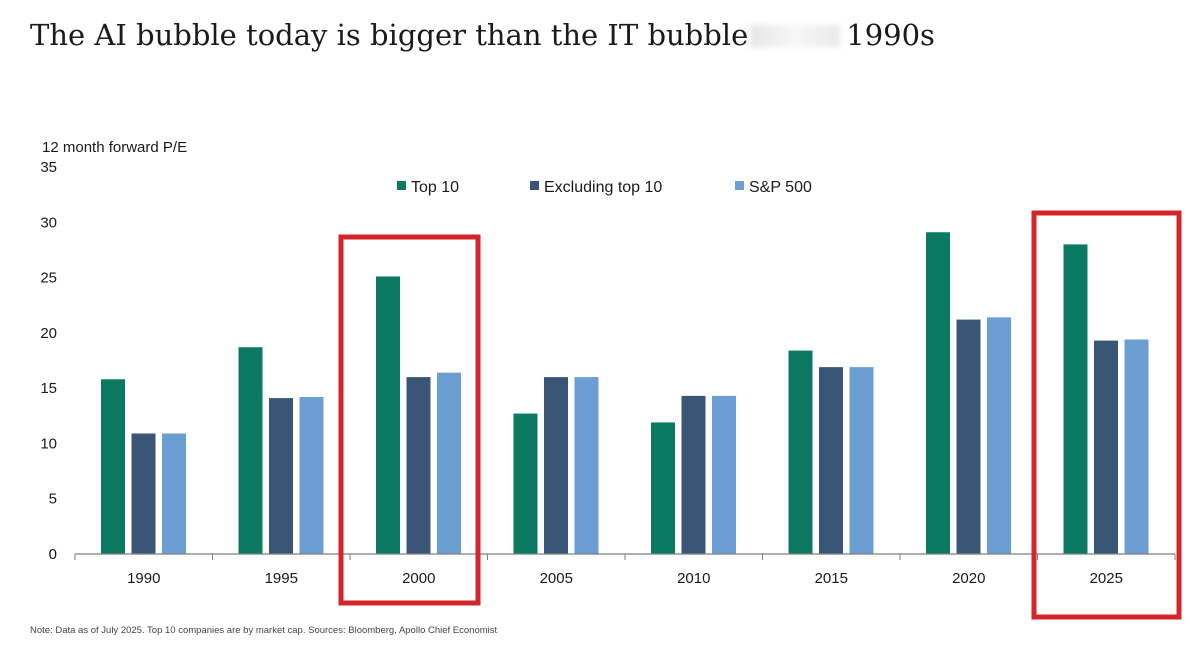 The image size is (1200, 652). I want to click on redacted-text, so click(795, 36).